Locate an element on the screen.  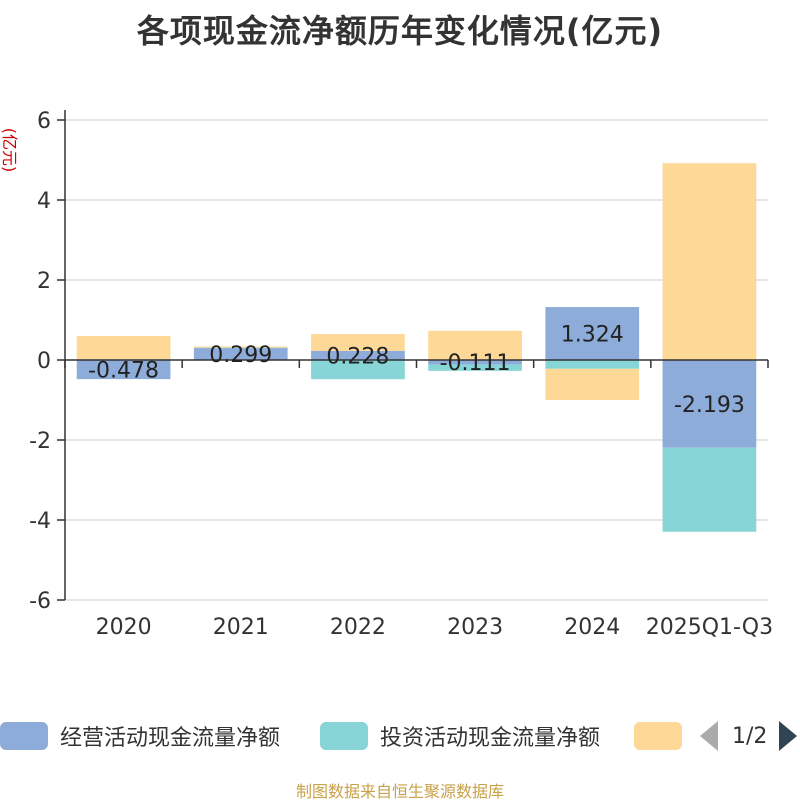
bar-financing-2021 is located at coordinates (240, 347).